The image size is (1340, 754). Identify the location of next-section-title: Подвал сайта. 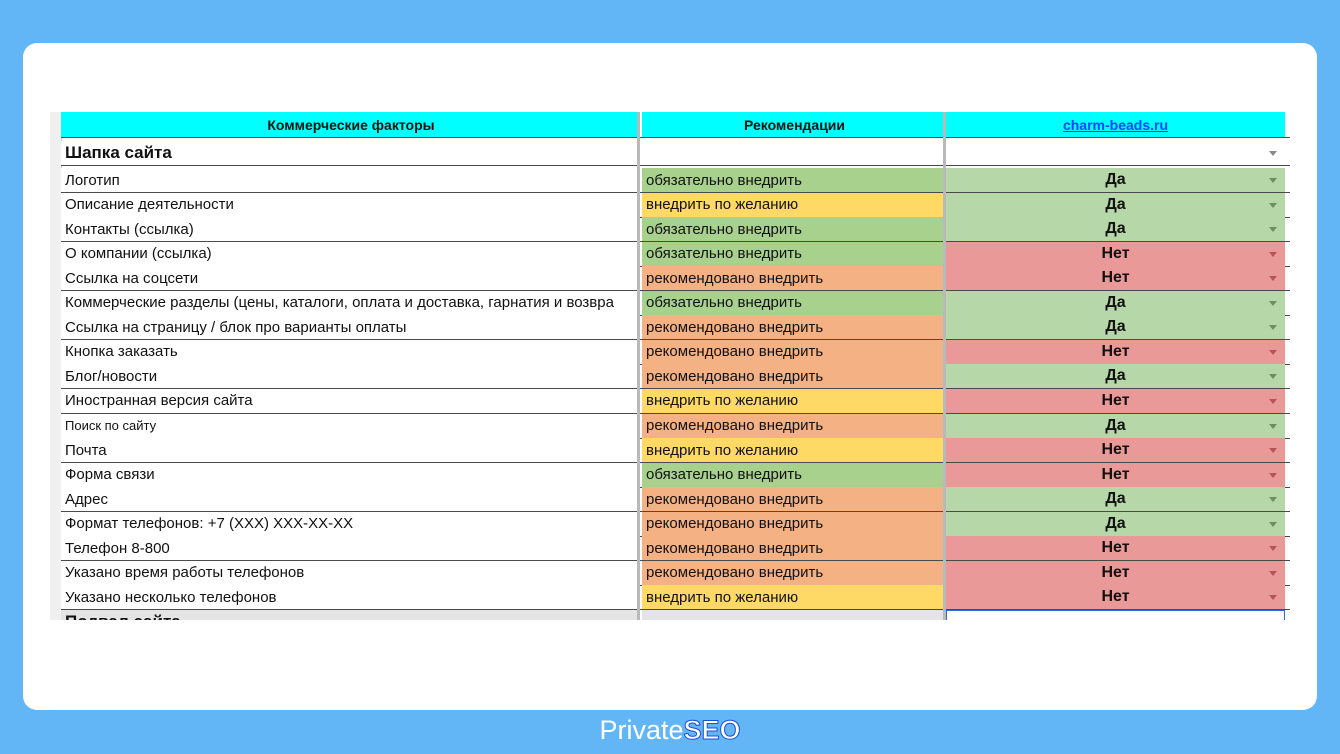
(349, 615).